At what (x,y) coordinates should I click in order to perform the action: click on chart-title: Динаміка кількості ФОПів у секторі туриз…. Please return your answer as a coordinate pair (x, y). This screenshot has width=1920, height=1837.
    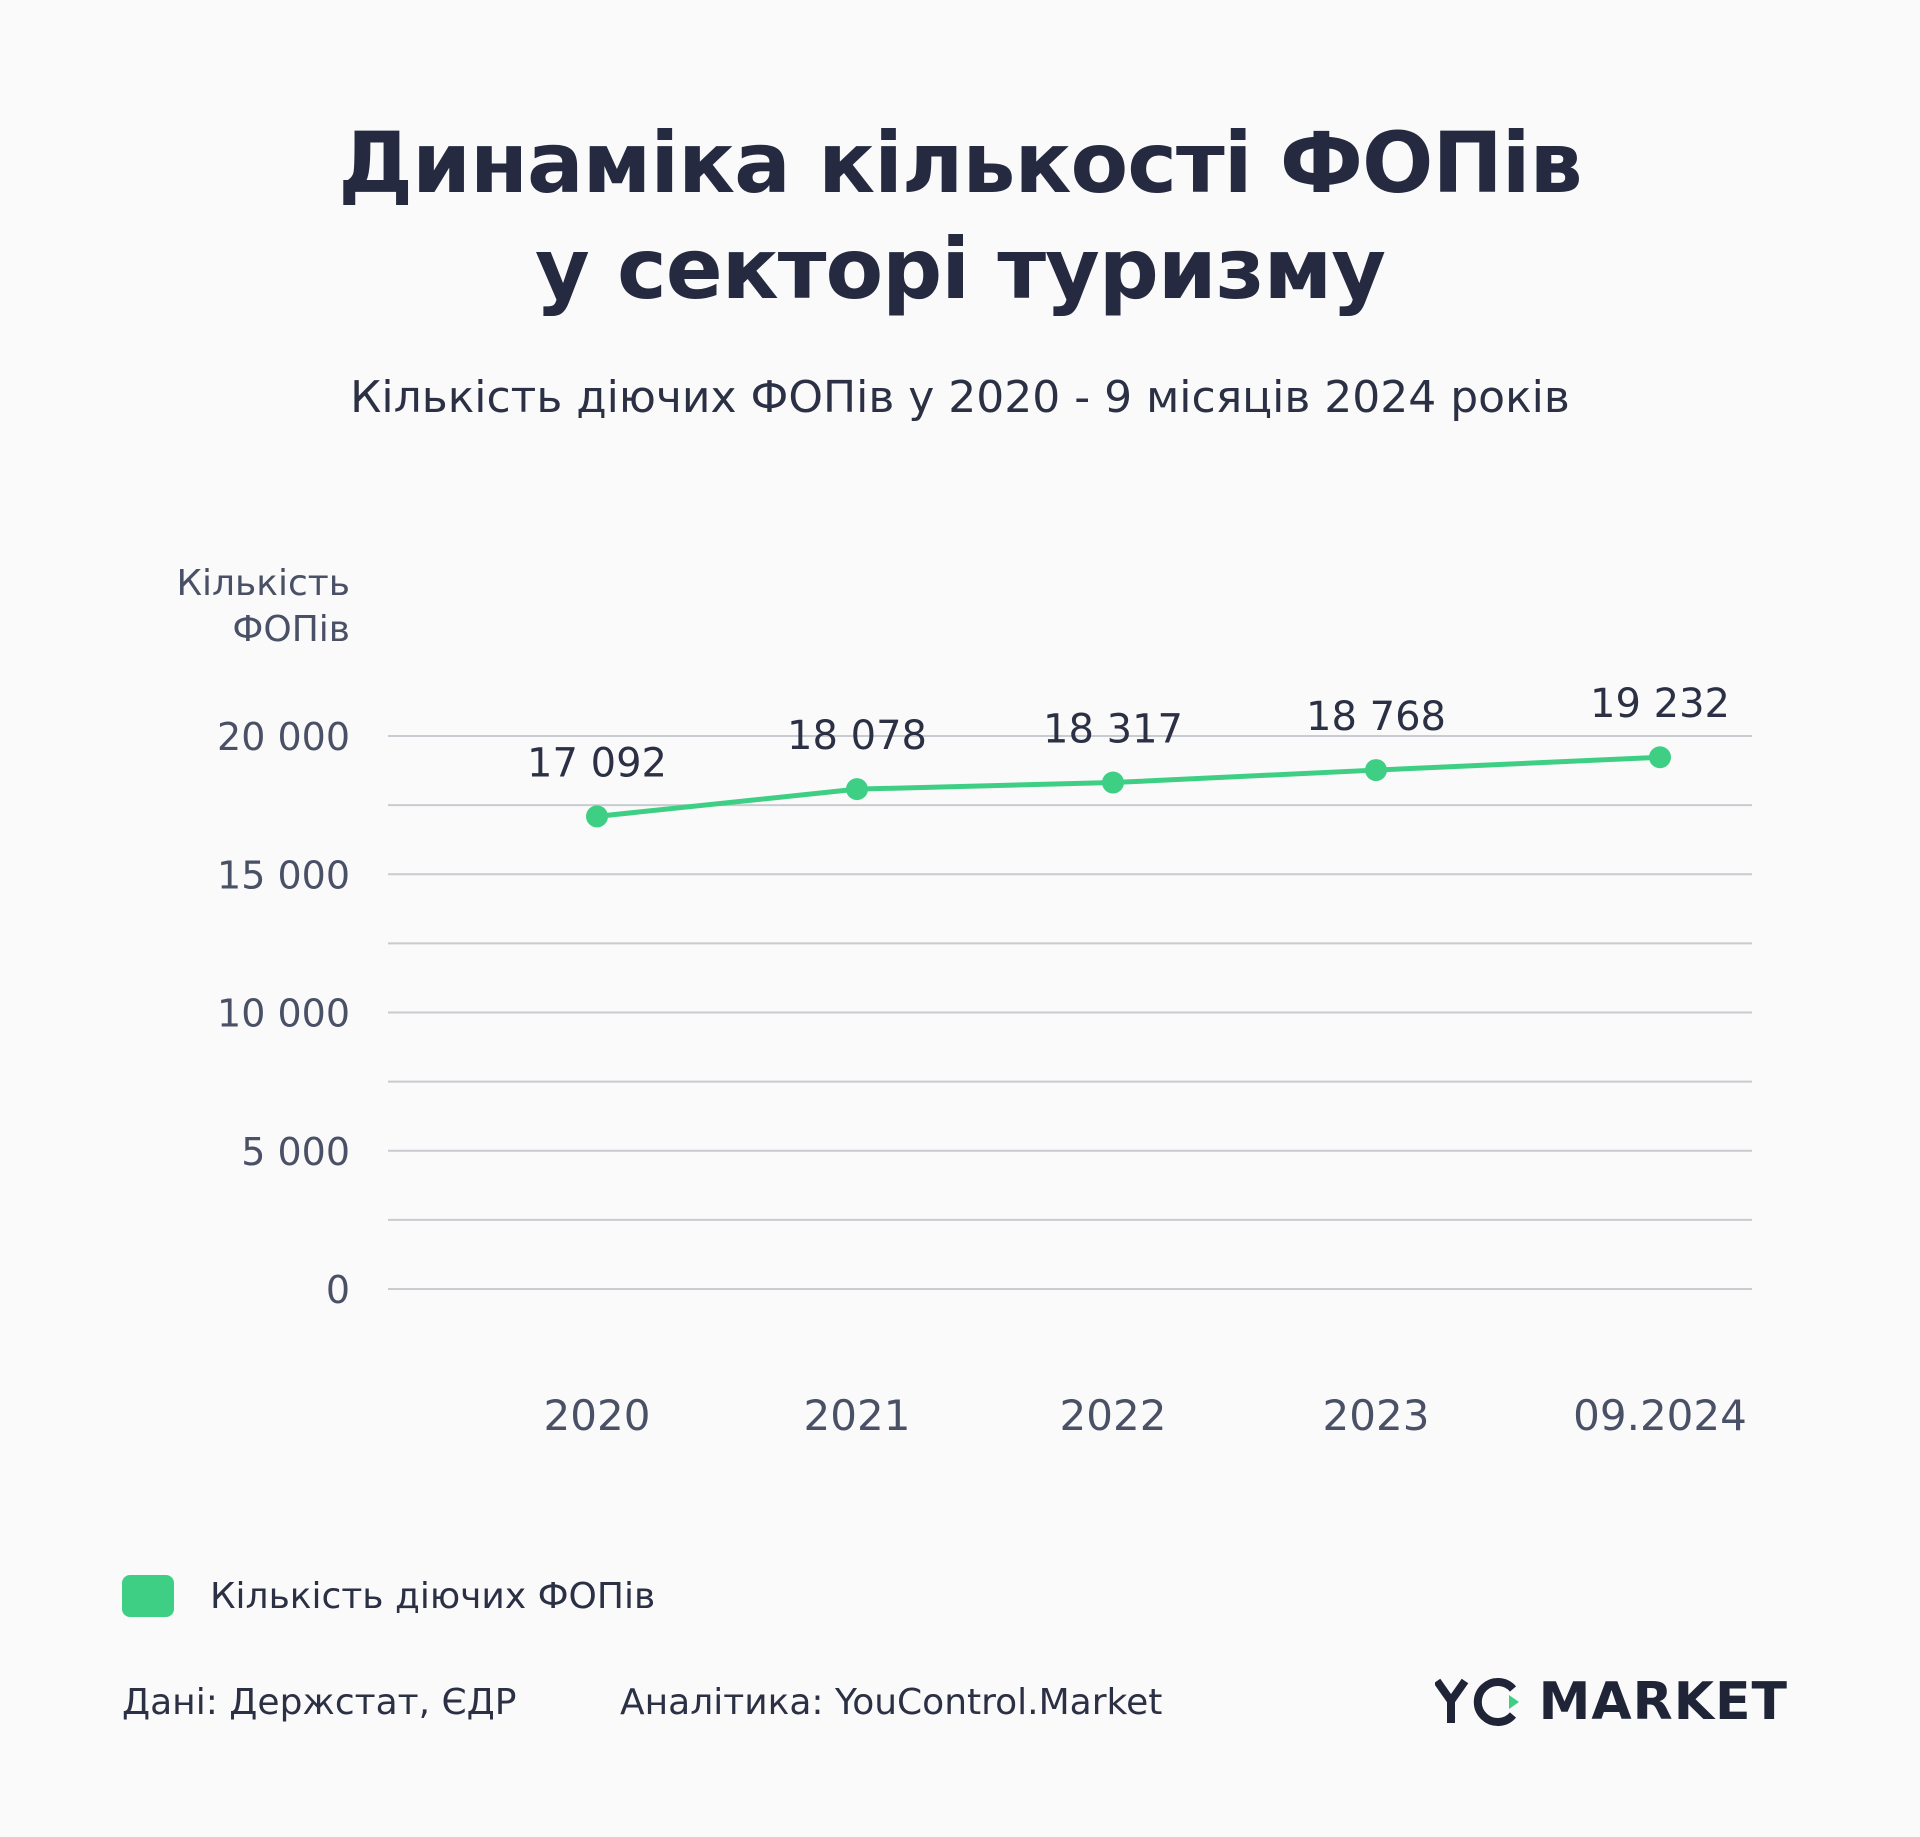
    Looking at the image, I should click on (960, 216).